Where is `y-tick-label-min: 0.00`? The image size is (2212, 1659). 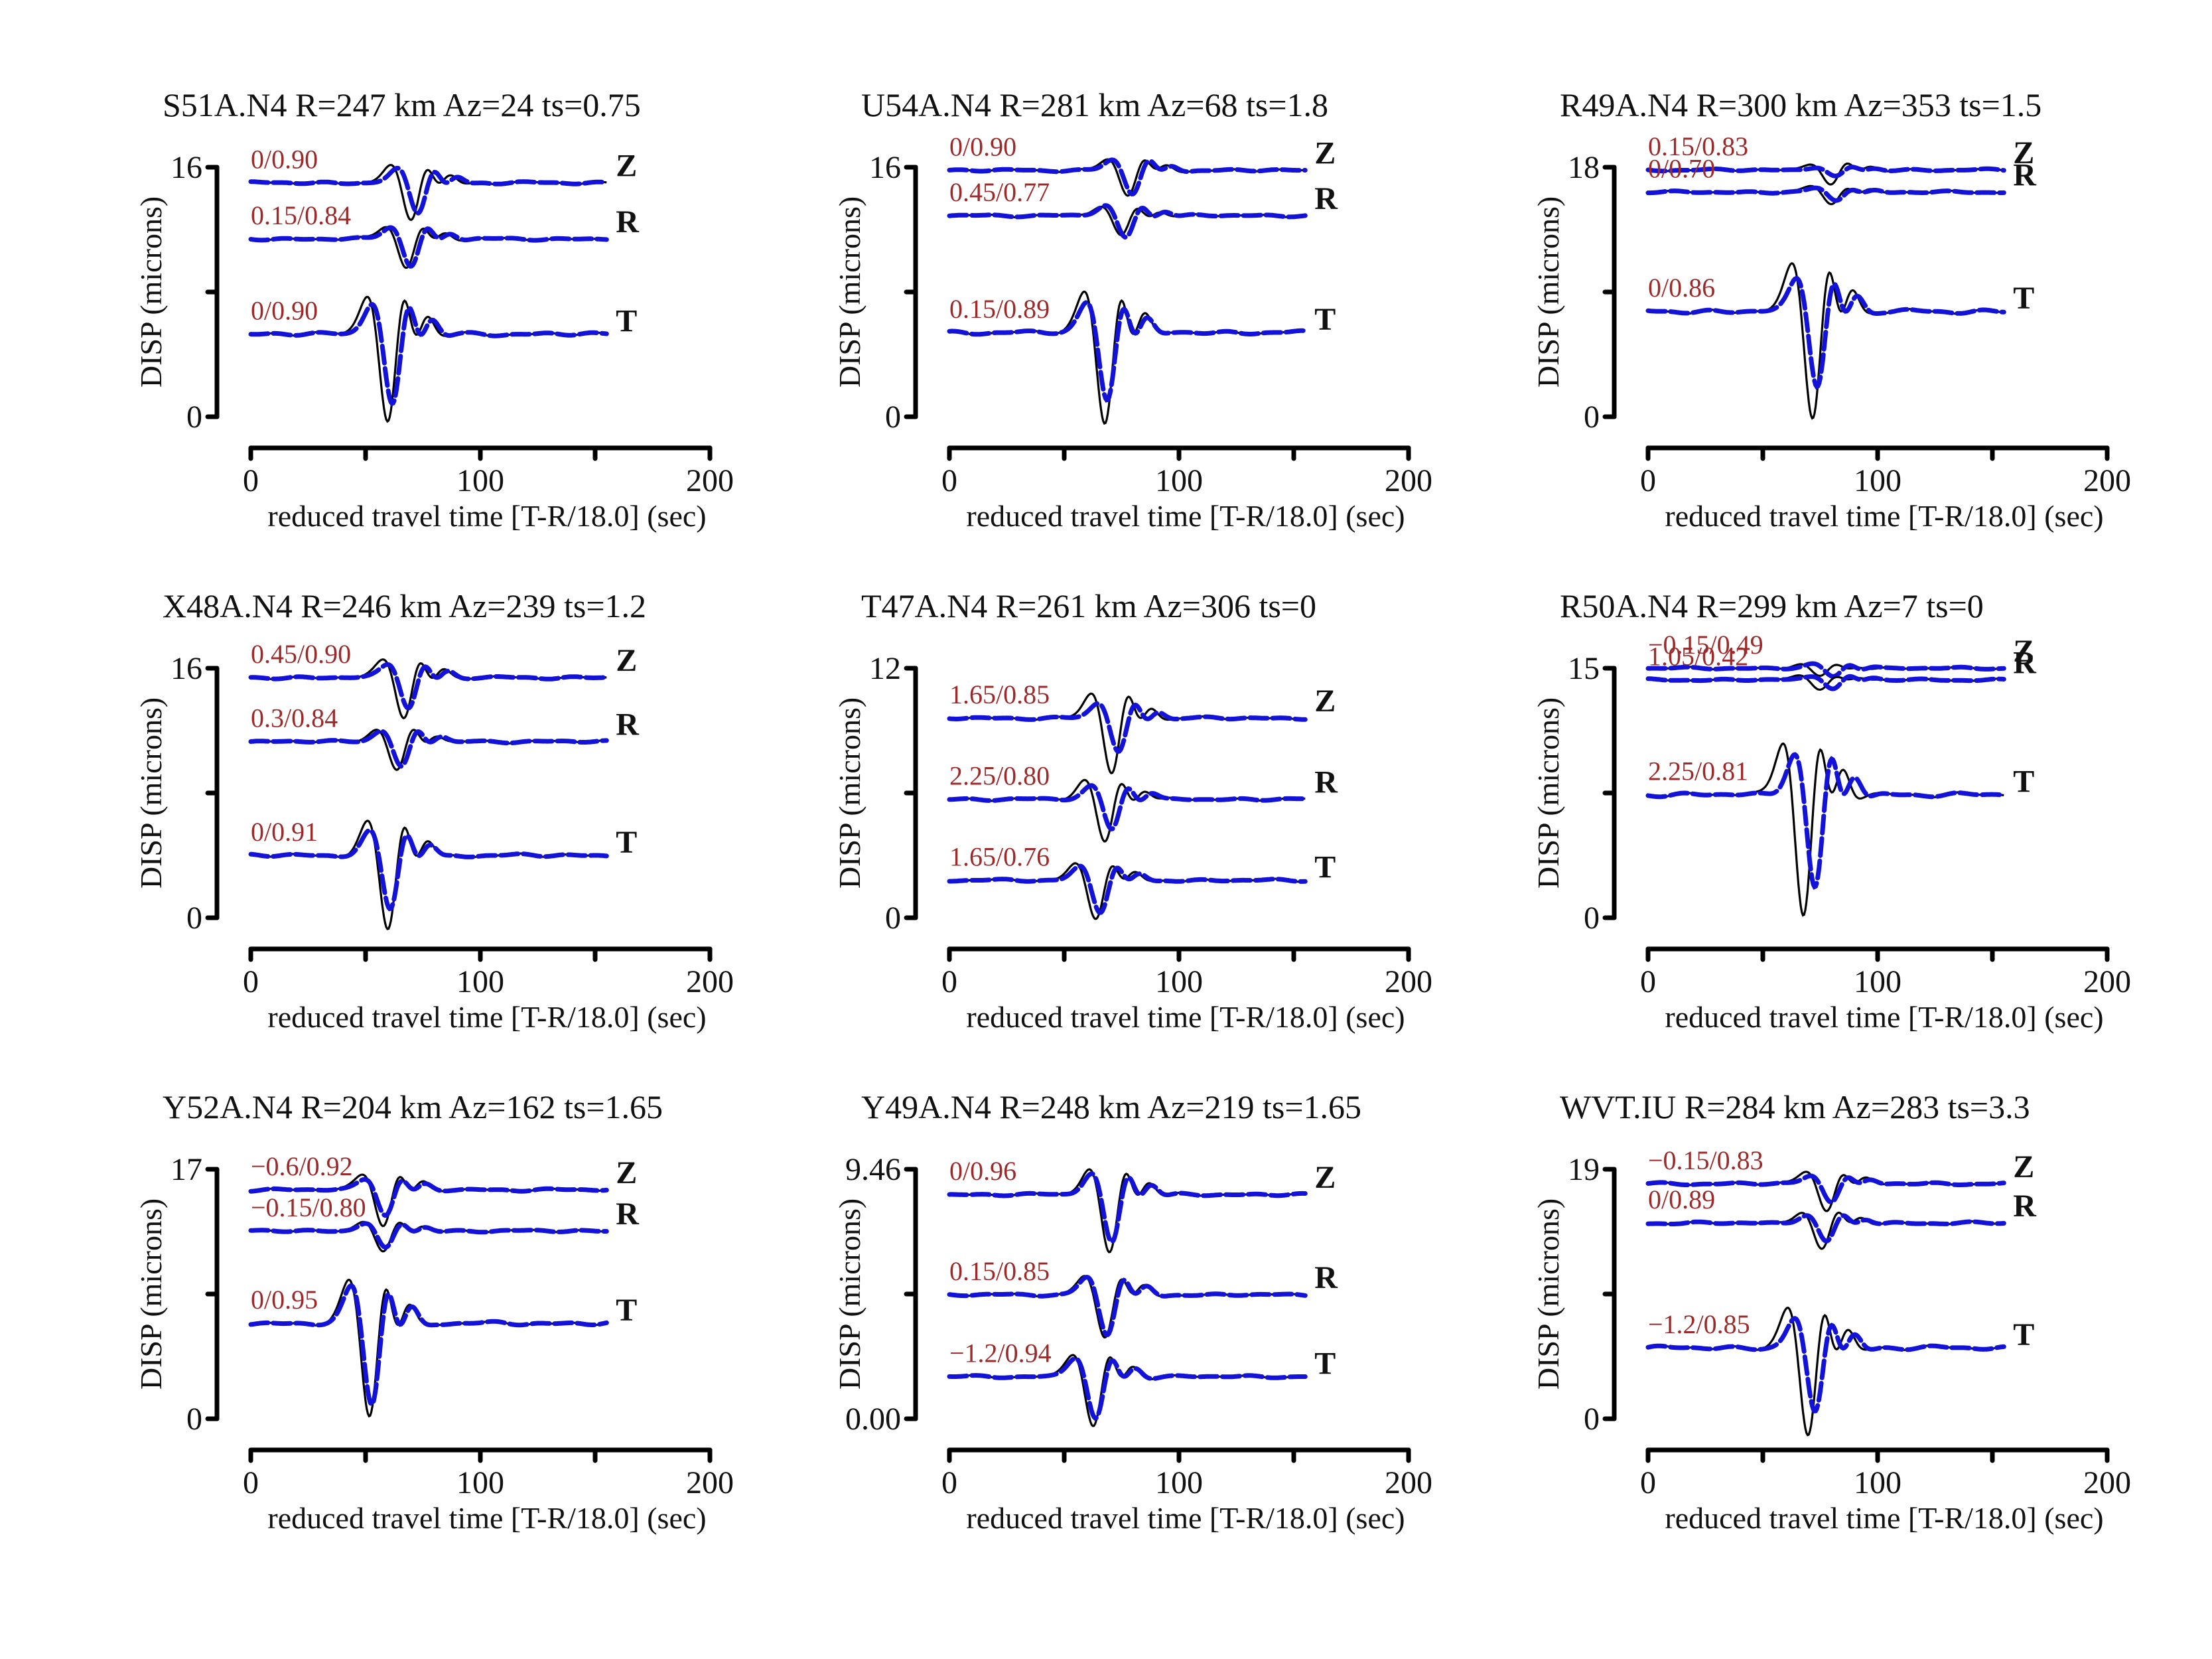 y-tick-label-min: 0.00 is located at coordinates (873, 1419).